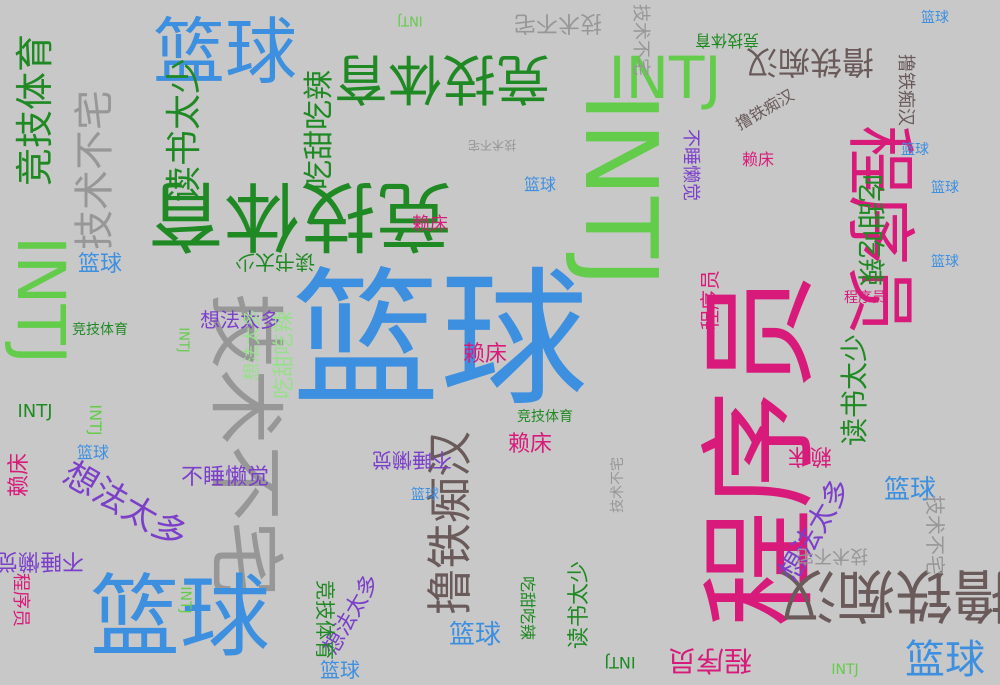  What do you see at coordinates (430, 224) in the screenshot?
I see `word-lazy-bed-1: 赖床` at bounding box center [430, 224].